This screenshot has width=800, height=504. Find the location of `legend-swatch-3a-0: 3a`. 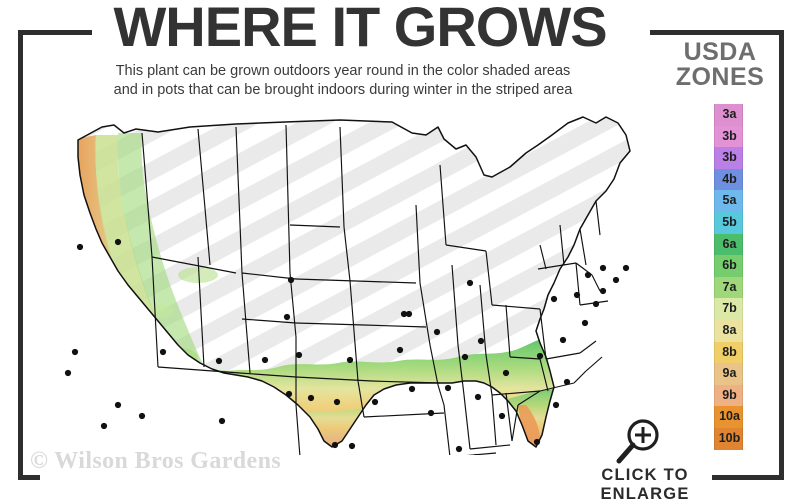

legend-swatch-3a-0: 3a is located at coordinates (728, 115).